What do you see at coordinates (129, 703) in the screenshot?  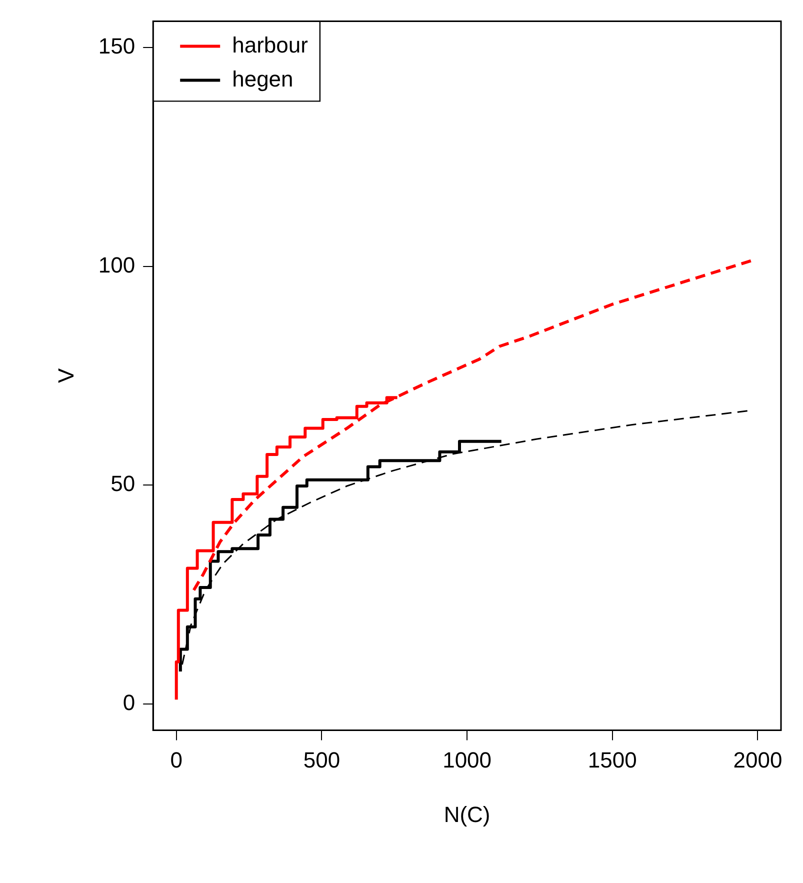 I see `y-tick-label: 0` at bounding box center [129, 703].